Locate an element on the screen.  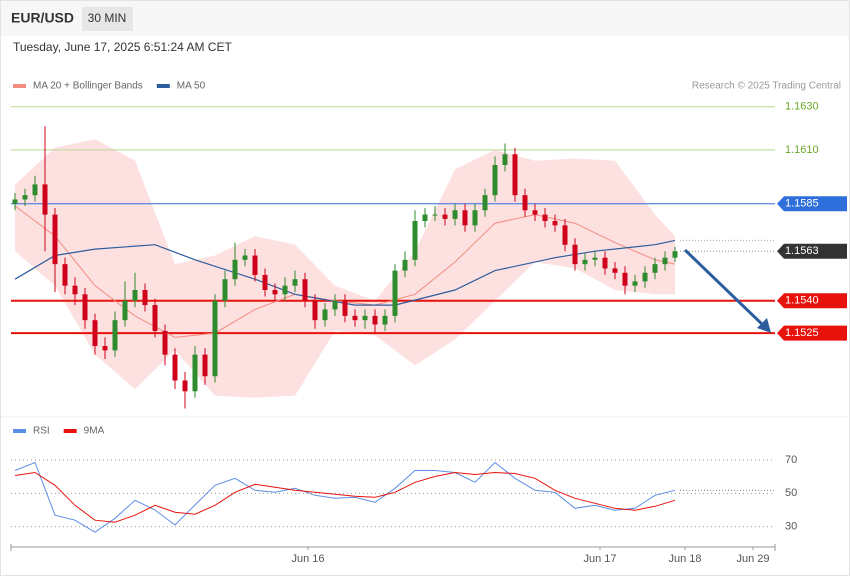
x-tick-label: Jun 18 is located at coordinates (684, 559).